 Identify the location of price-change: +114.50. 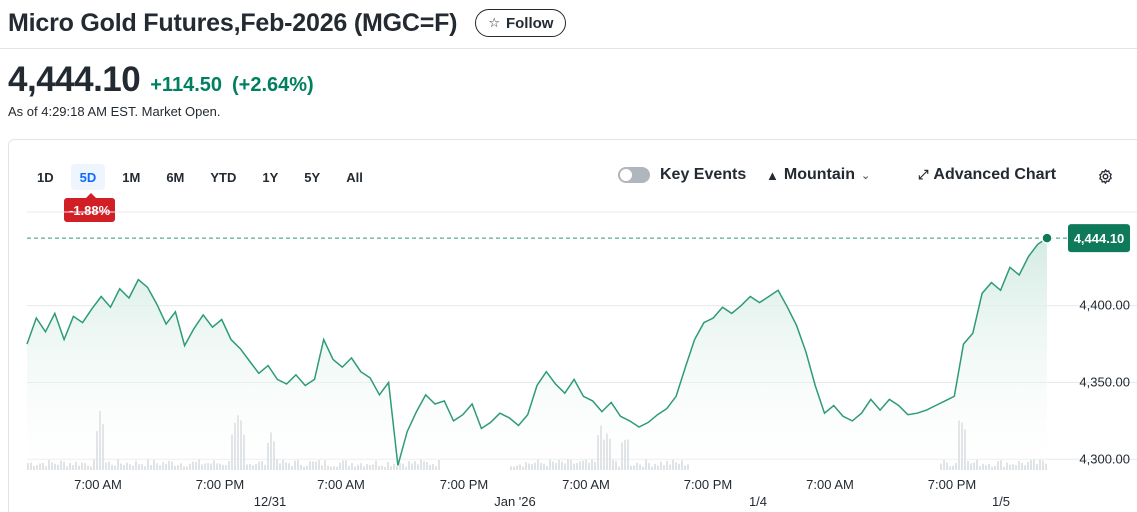
(186, 85).